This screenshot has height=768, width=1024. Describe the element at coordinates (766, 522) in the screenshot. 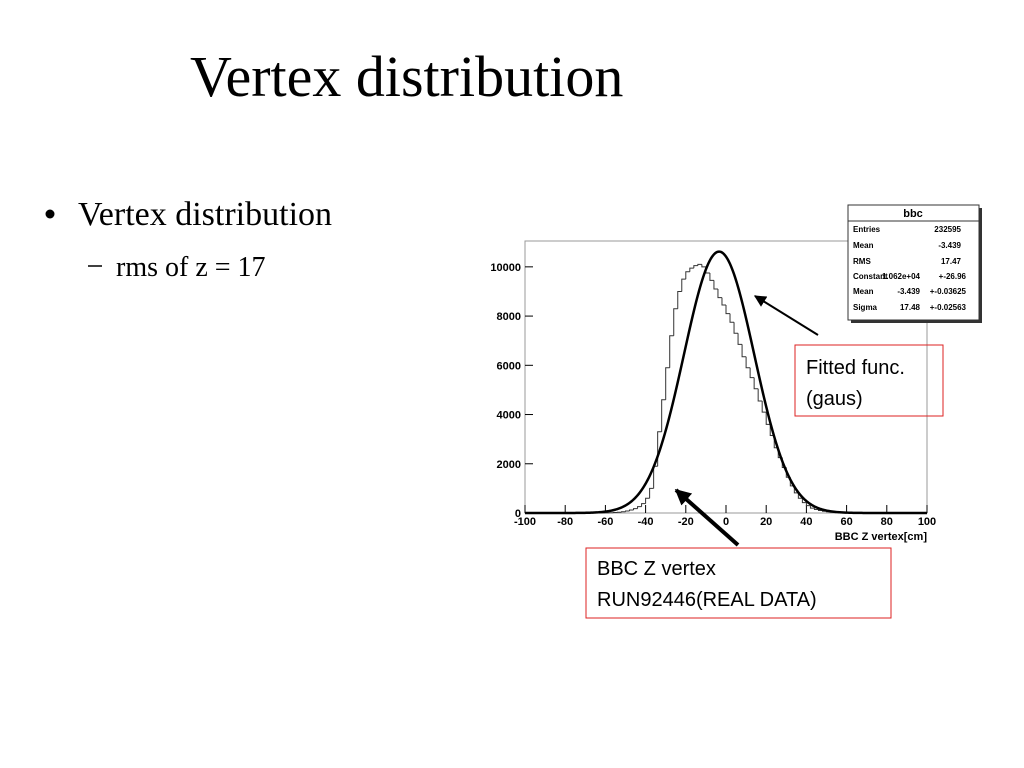

I see `x-tick-label: 20` at that location.